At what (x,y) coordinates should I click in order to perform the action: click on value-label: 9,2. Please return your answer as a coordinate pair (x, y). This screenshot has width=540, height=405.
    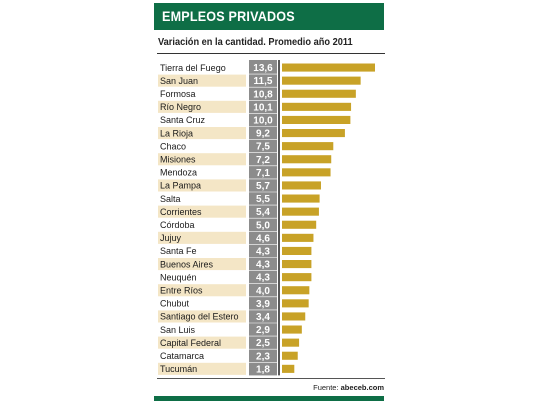
    Looking at the image, I should click on (263, 134).